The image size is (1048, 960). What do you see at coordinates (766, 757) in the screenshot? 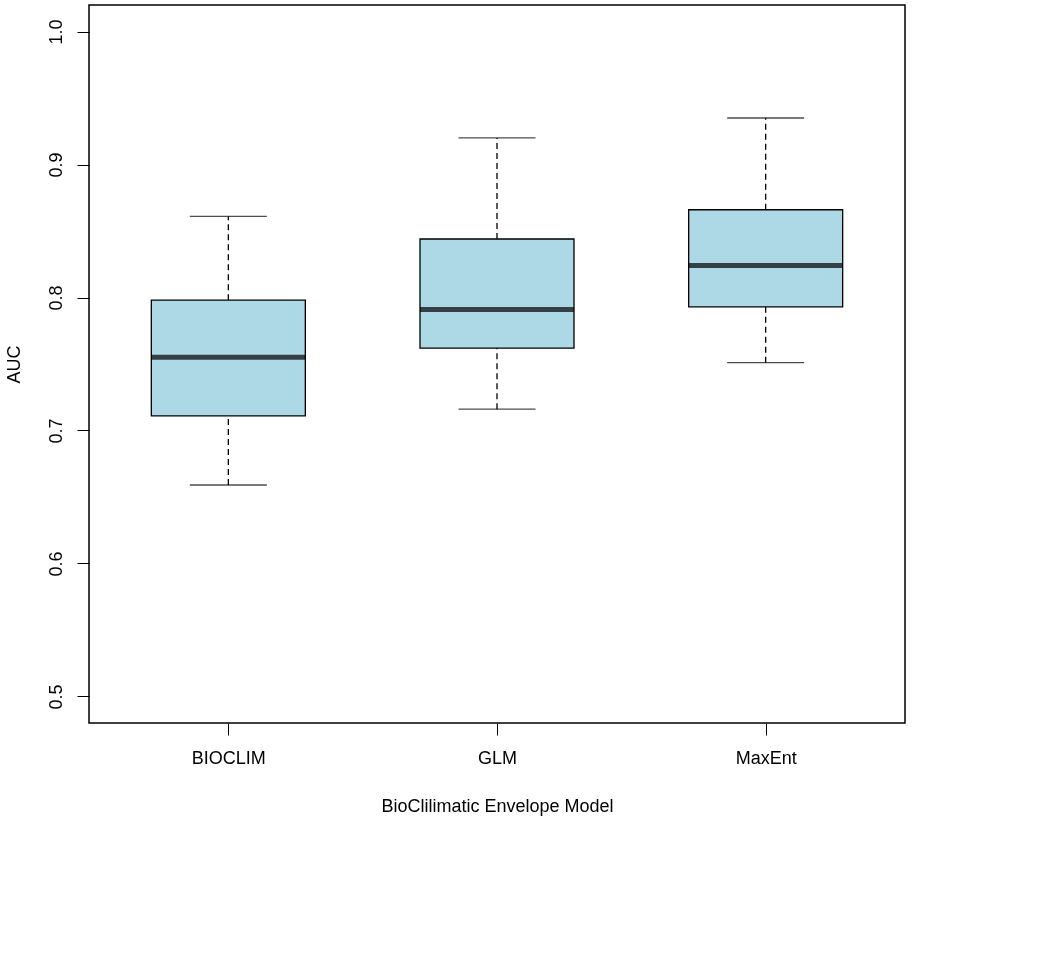
I see `x-tick-label: MaxEnt` at bounding box center [766, 757].